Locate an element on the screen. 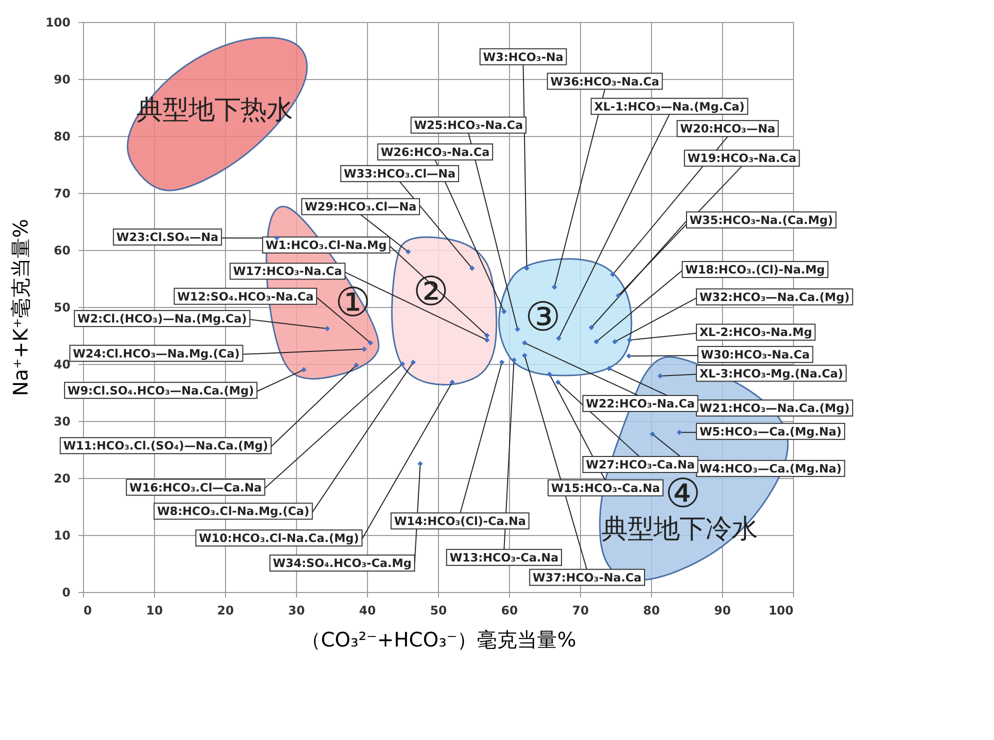  annotation: W16:HCO₃.Cl—Ca.Na is located at coordinates (195, 487).